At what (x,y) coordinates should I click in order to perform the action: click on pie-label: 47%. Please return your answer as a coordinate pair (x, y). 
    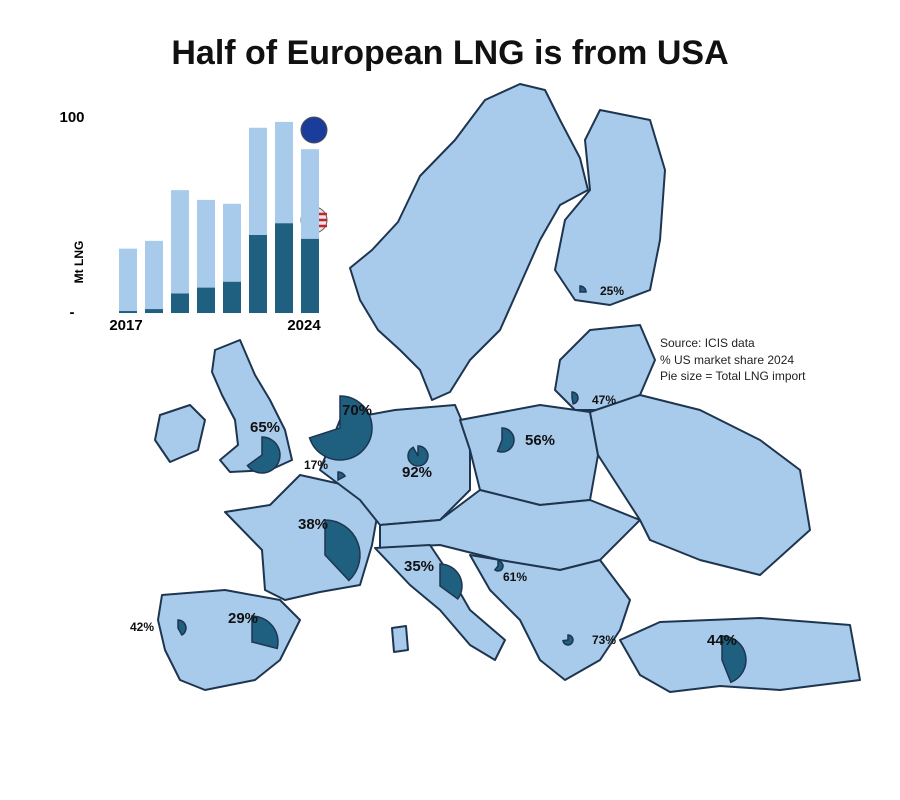
    Looking at the image, I should click on (604, 400).